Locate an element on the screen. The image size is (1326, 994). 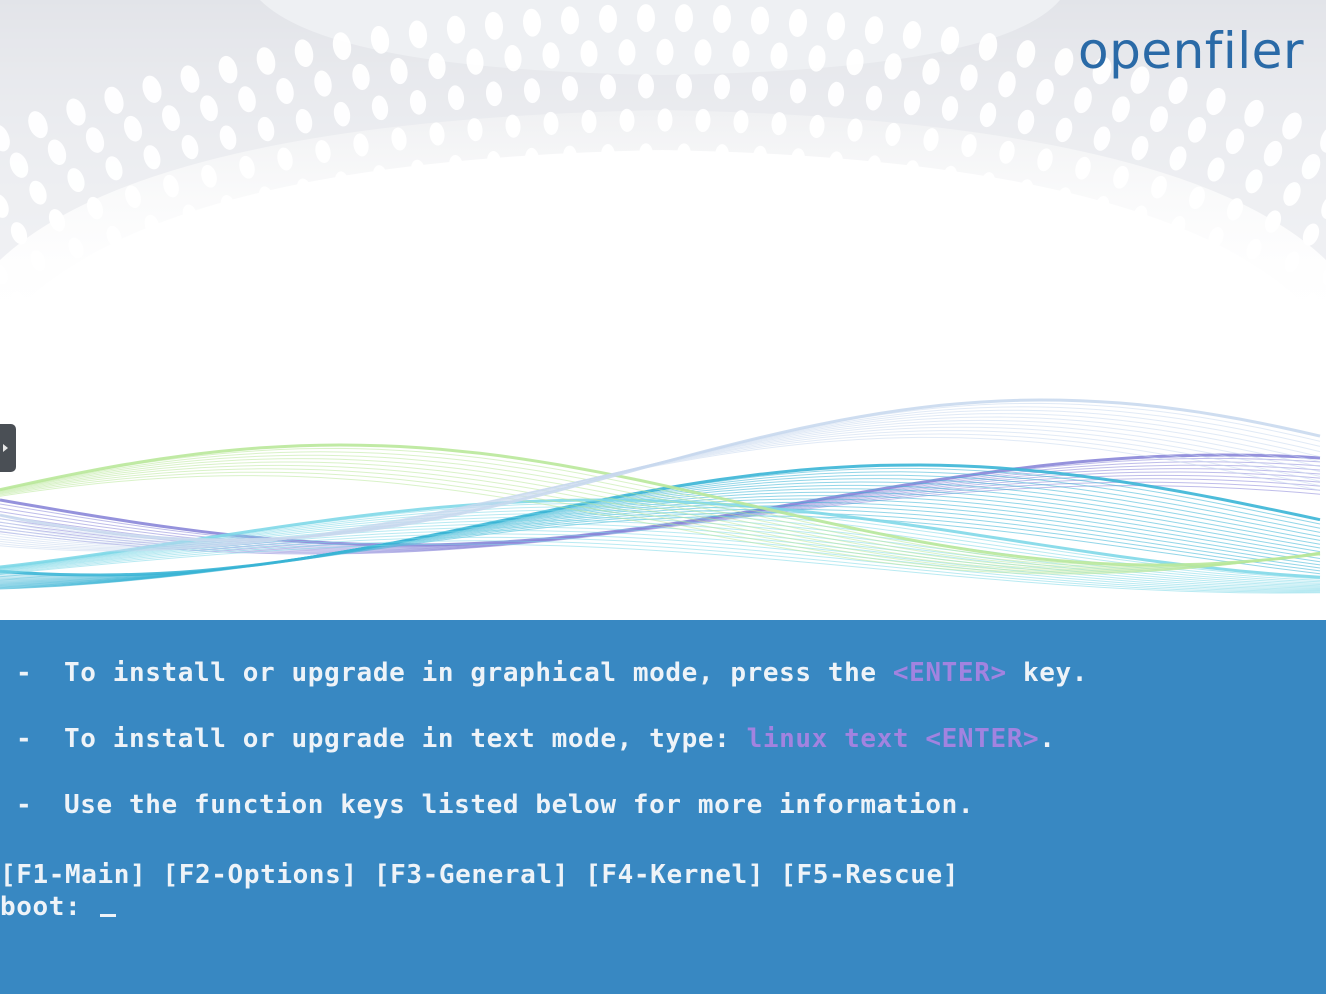
text-cursor is located at coordinates (107, 915).